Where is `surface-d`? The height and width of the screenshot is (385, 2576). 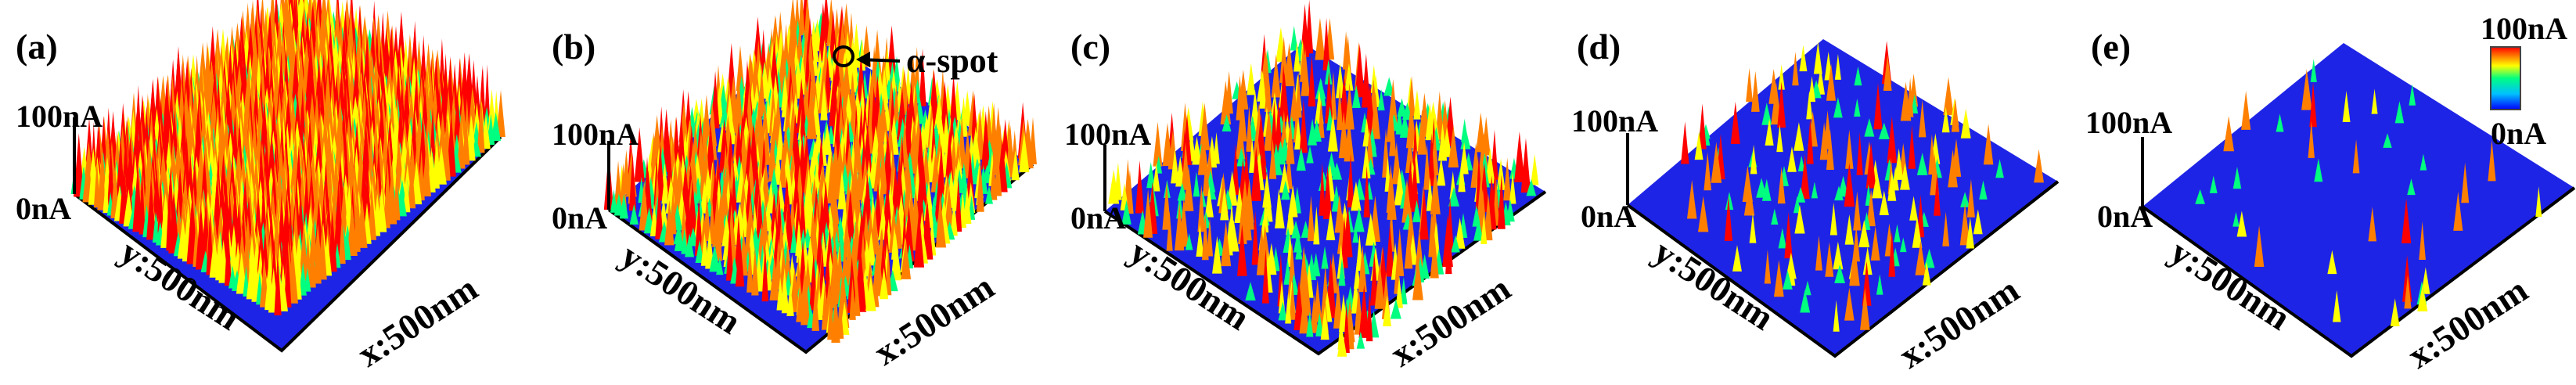
surface-d is located at coordinates (1843, 198).